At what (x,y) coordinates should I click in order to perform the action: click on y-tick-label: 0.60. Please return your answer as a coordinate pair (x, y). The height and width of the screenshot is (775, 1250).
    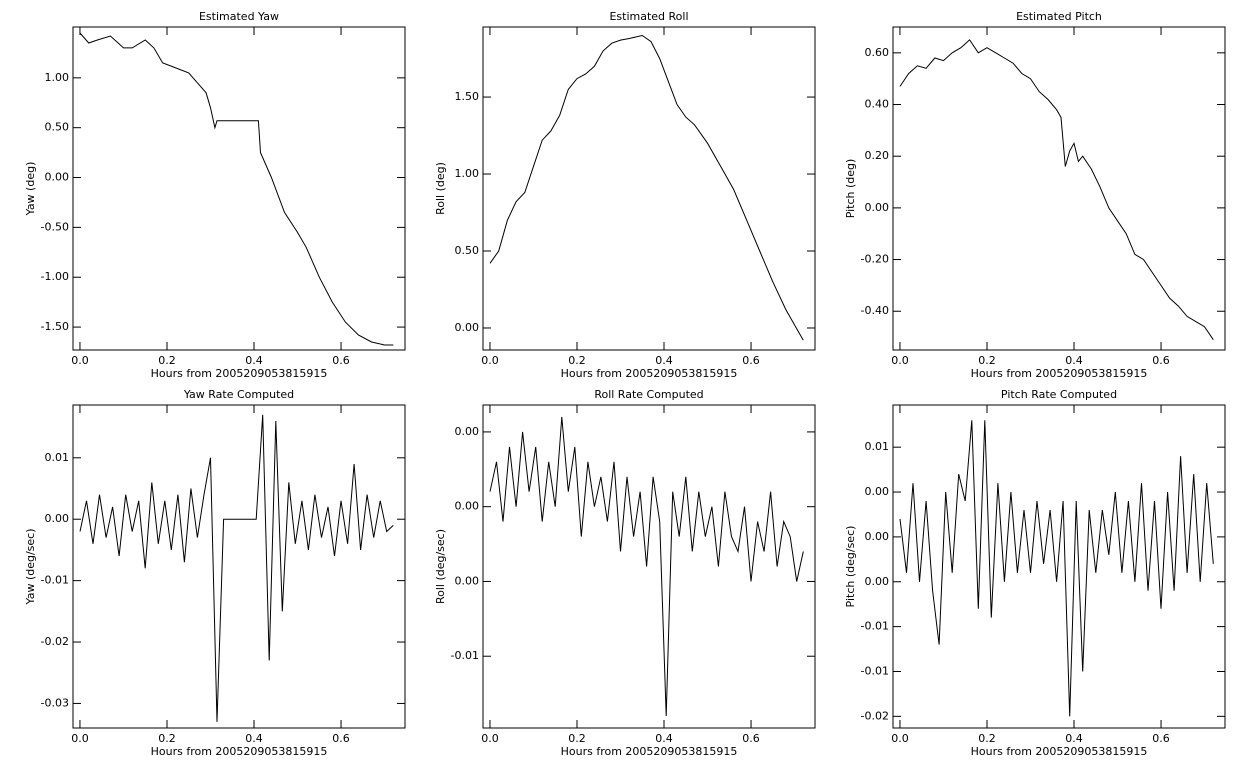
    Looking at the image, I should click on (877, 52).